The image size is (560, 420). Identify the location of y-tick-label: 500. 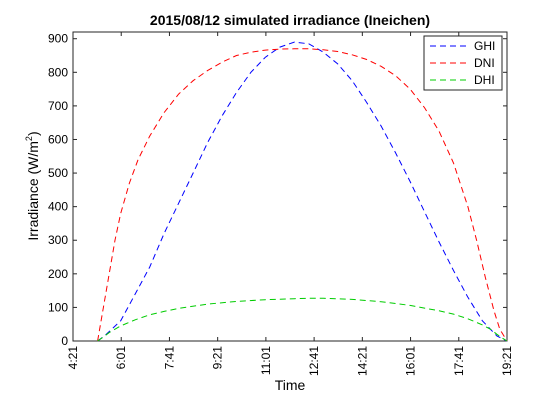
(58, 173).